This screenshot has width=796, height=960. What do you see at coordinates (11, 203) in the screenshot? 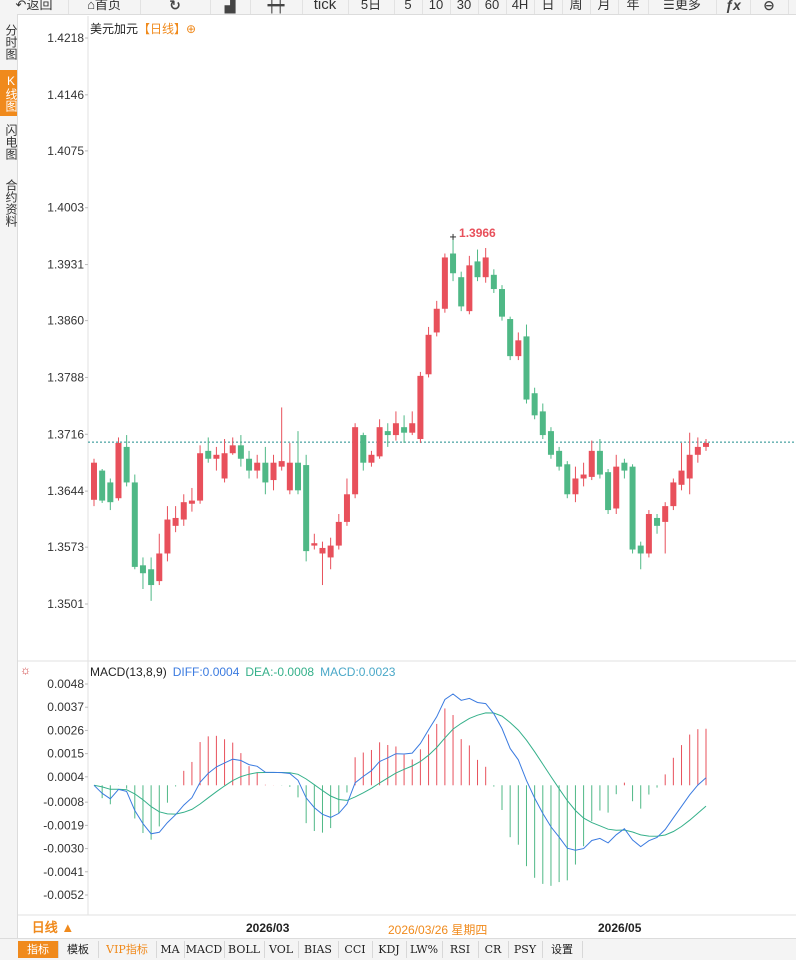
I see `tab-contract: 合约资料` at bounding box center [11, 203].